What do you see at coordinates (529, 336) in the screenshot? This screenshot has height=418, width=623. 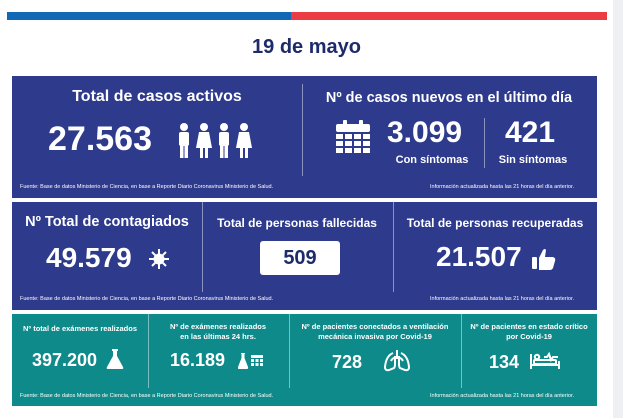 I see `critical-title-2: por Covid-19` at bounding box center [529, 336].